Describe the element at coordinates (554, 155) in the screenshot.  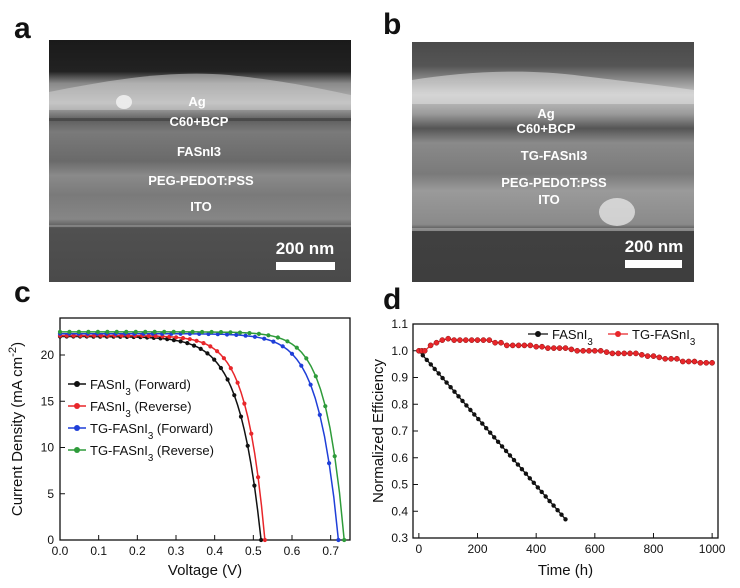
I see `sem-b-label-tgfasni3: TG-FASnI3` at that location.